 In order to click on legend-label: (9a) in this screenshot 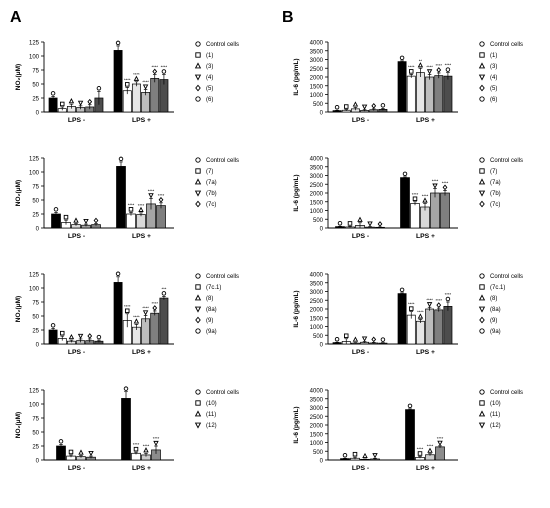, I will do `click(211, 332)`.